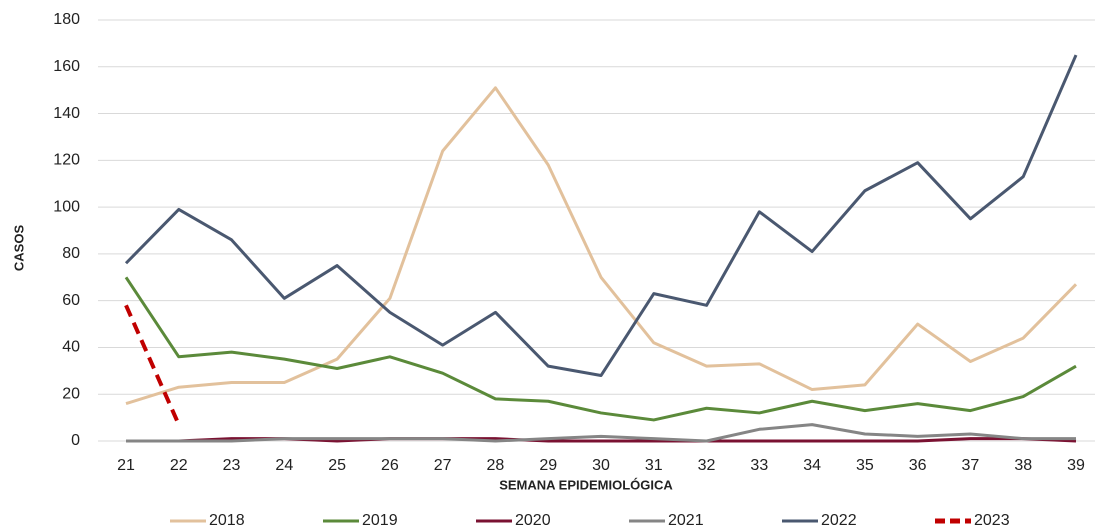  Describe the element at coordinates (66, 206) in the screenshot. I see `y-tick-label: 100` at that location.